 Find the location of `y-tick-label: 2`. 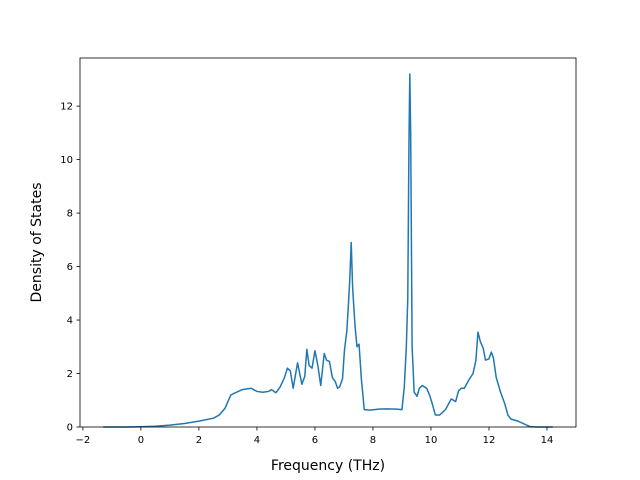

y-tick-label: 2 is located at coordinates (70, 374).